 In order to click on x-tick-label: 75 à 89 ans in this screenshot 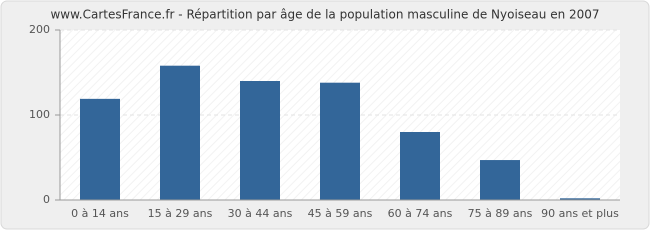, I will do `click(500, 213)`.